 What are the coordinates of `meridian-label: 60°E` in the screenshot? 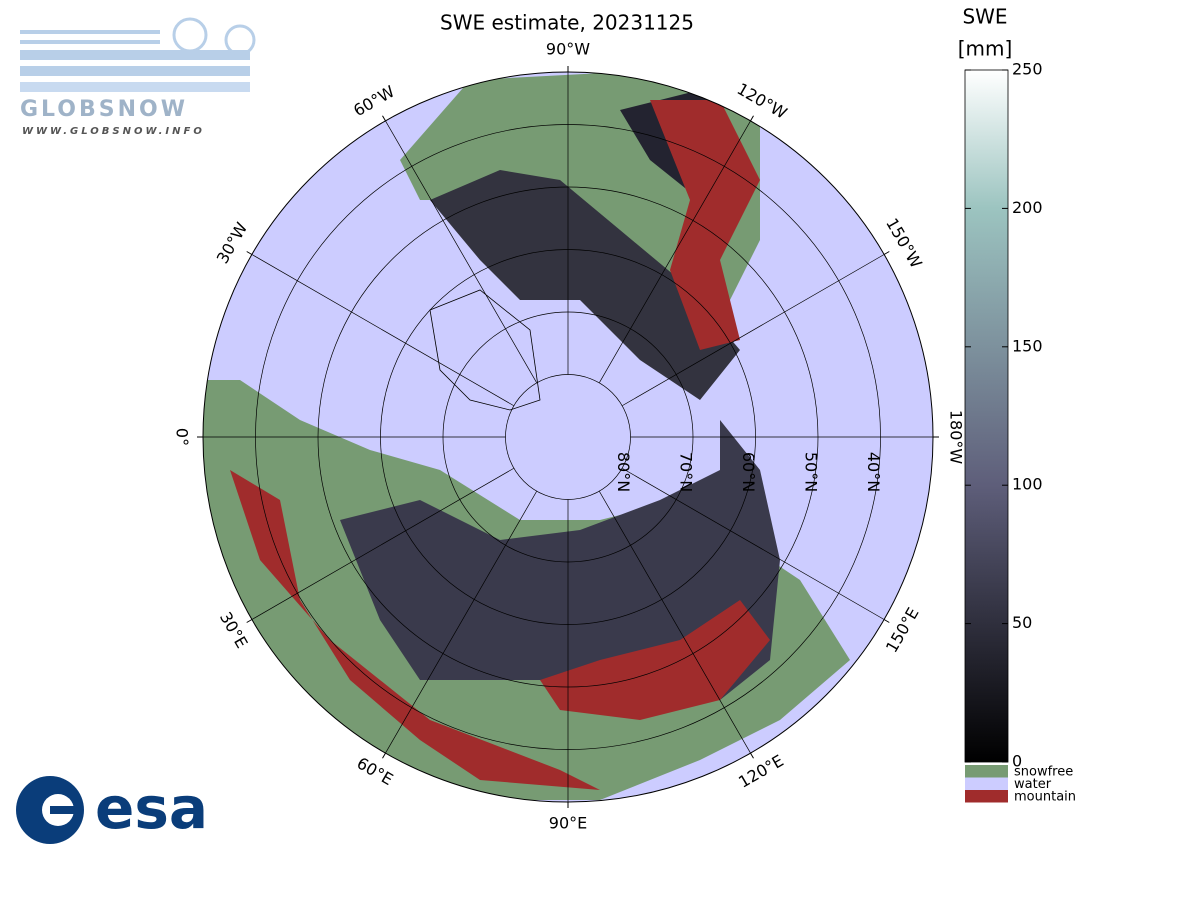 It's located at (375, 771).